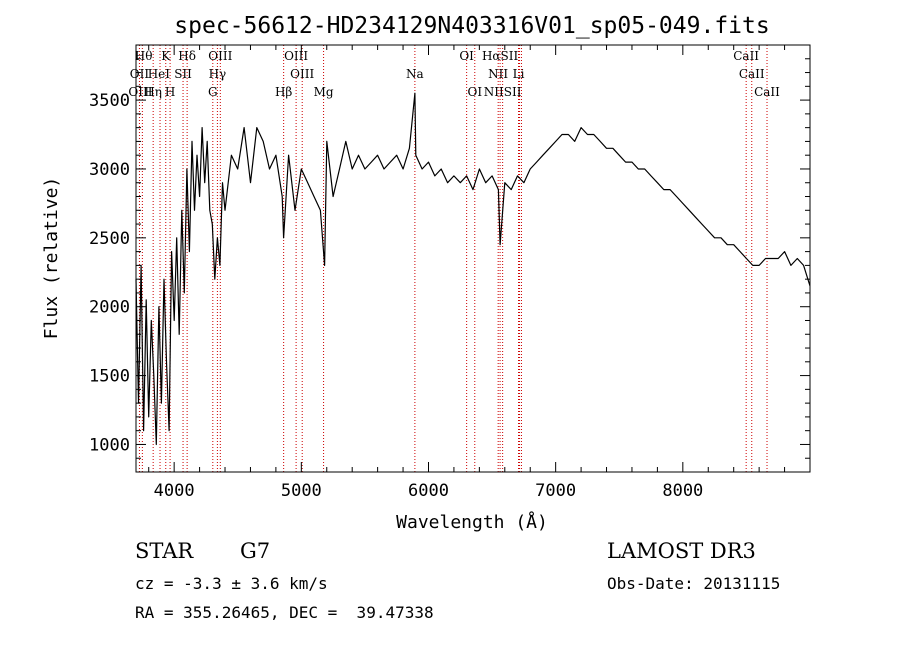  I want to click on y-tick-label-3: 2500, so click(109, 239).